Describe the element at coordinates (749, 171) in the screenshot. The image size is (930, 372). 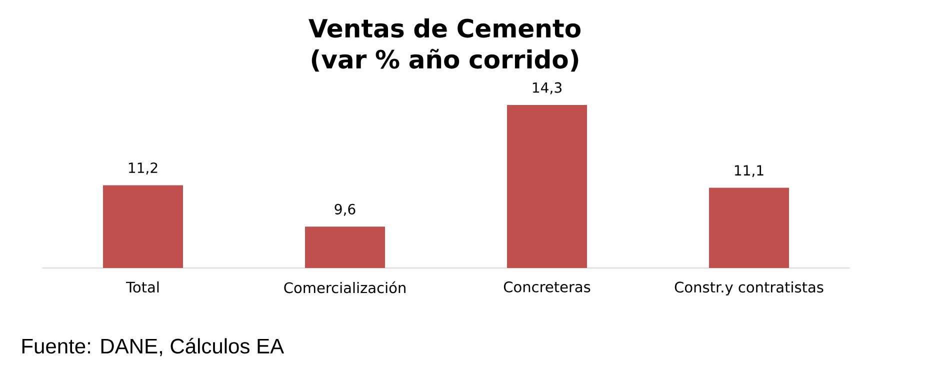
I see `data-label: 11,1` at that location.